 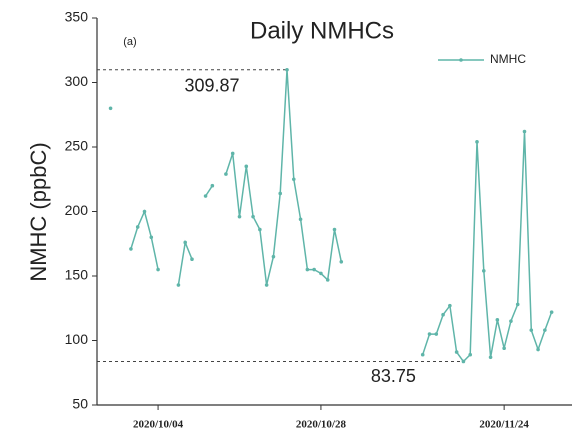 What do you see at coordinates (504, 425) in the screenshot?
I see `x-tick-label: 2020/11/24` at bounding box center [504, 425].